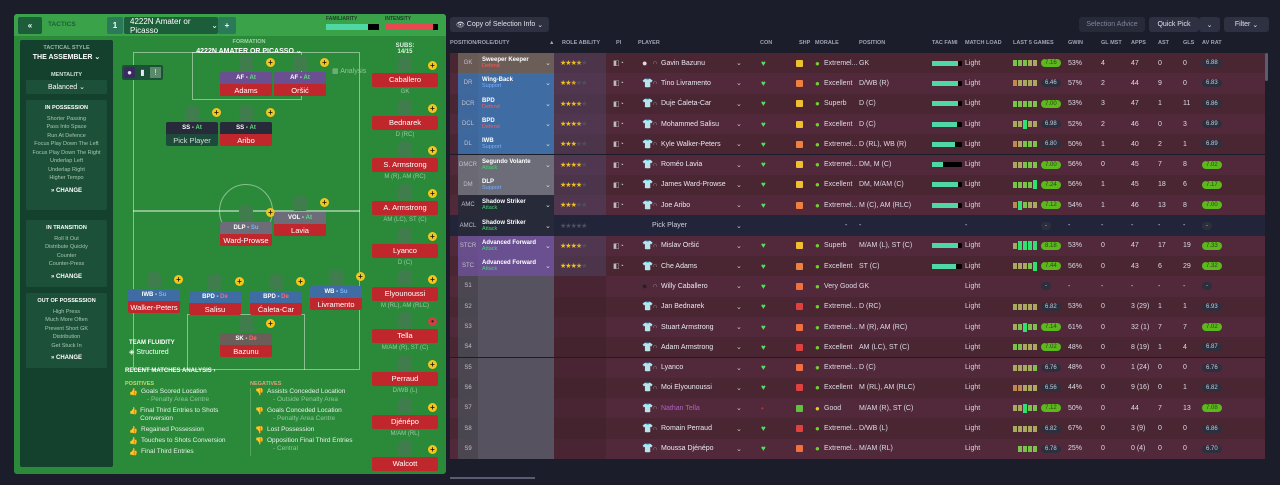  Describe the element at coordinates (680, 408) in the screenshot. I see `player-name: Nathan Tella` at that location.